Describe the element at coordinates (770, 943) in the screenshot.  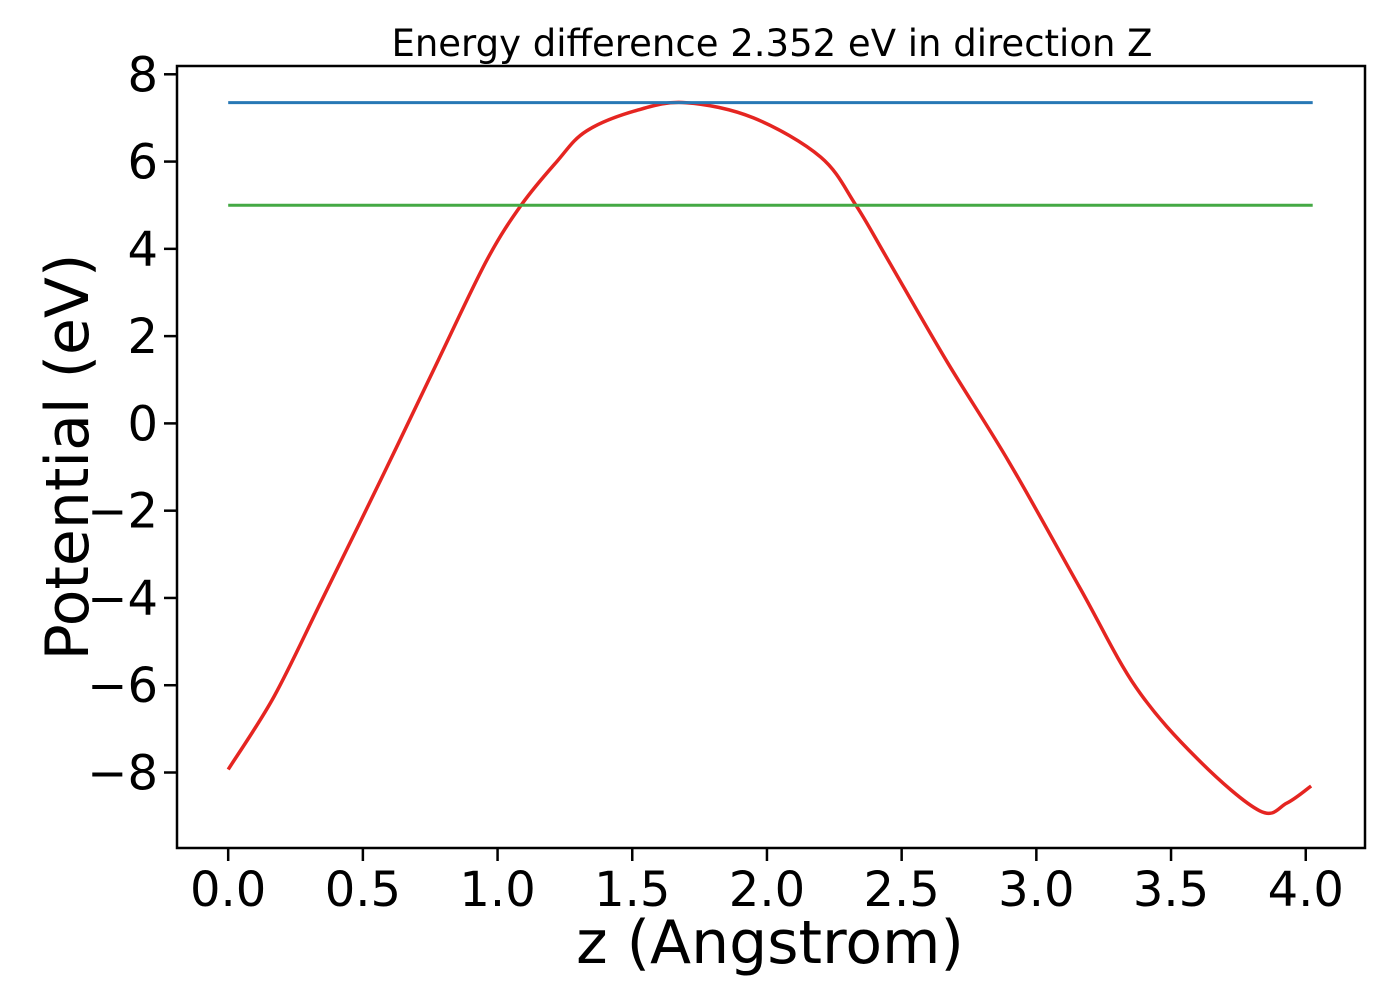
I see `x-axis-label: z (Angstrom)` at that location.